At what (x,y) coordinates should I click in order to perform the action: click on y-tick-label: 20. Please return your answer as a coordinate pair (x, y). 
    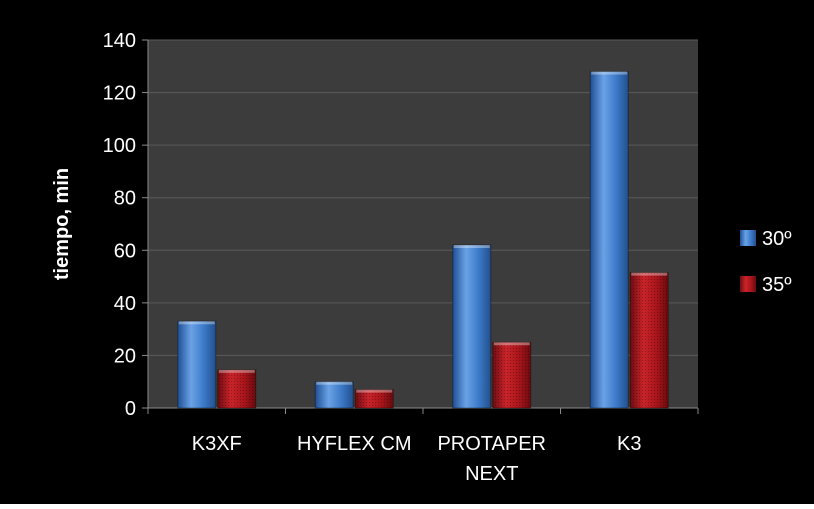
    Looking at the image, I should click on (125, 356).